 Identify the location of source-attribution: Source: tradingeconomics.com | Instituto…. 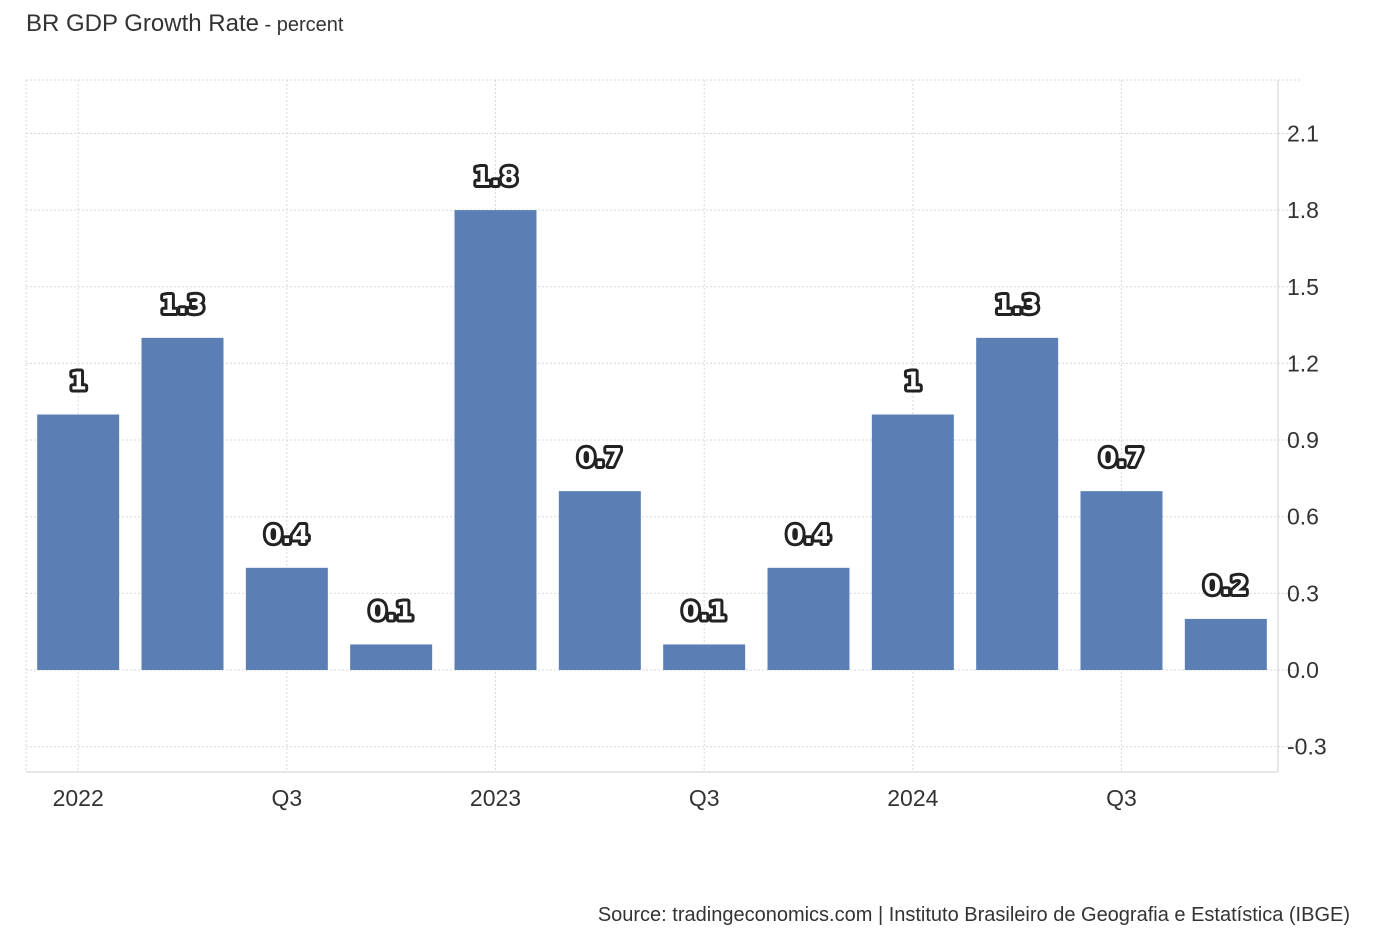
(973, 915).